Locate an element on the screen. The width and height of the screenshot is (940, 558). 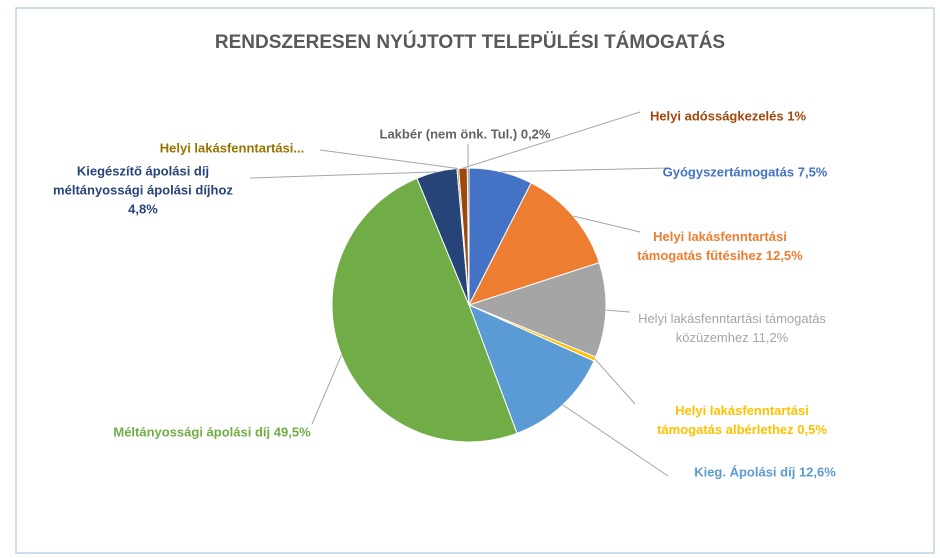
data-label: Helyi adósságkezelés 1% is located at coordinates (728, 116).